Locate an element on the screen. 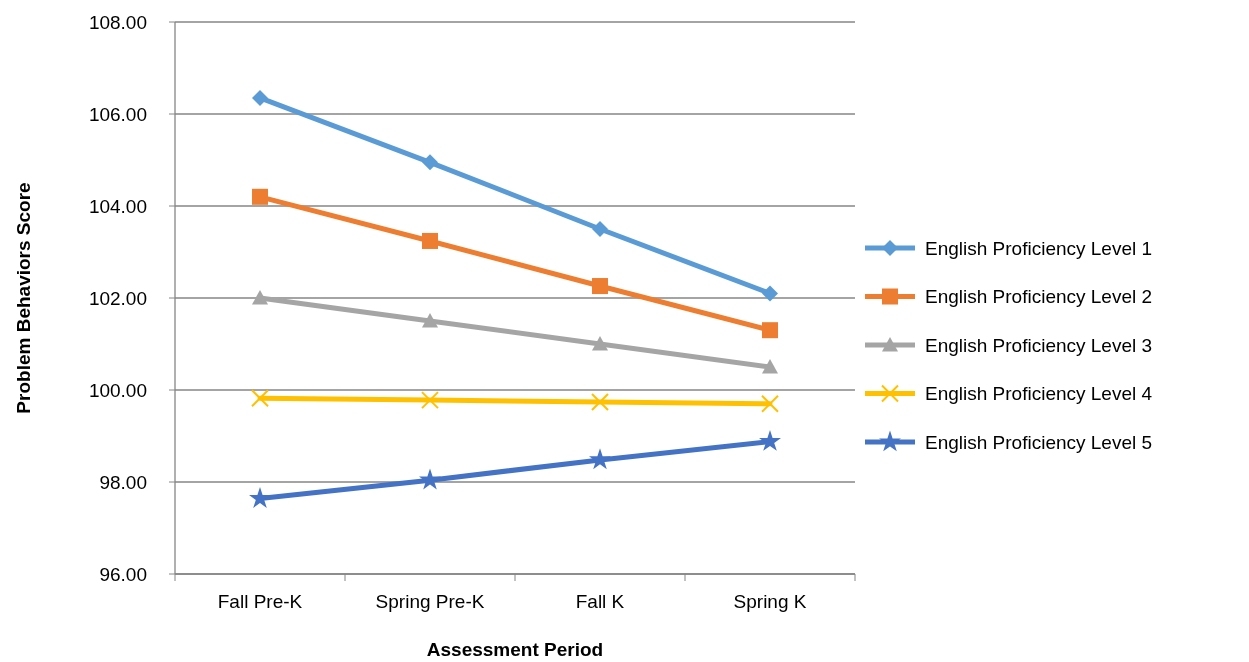 The height and width of the screenshot is (662, 1249). y-tick-label: 106.00 is located at coordinates (117, 114).